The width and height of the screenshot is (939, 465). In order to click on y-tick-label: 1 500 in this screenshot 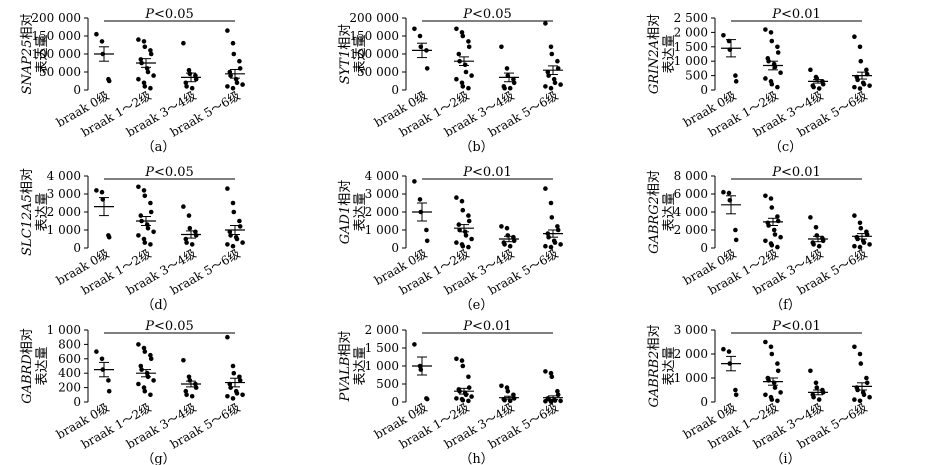, I will do `click(382, 348)`.